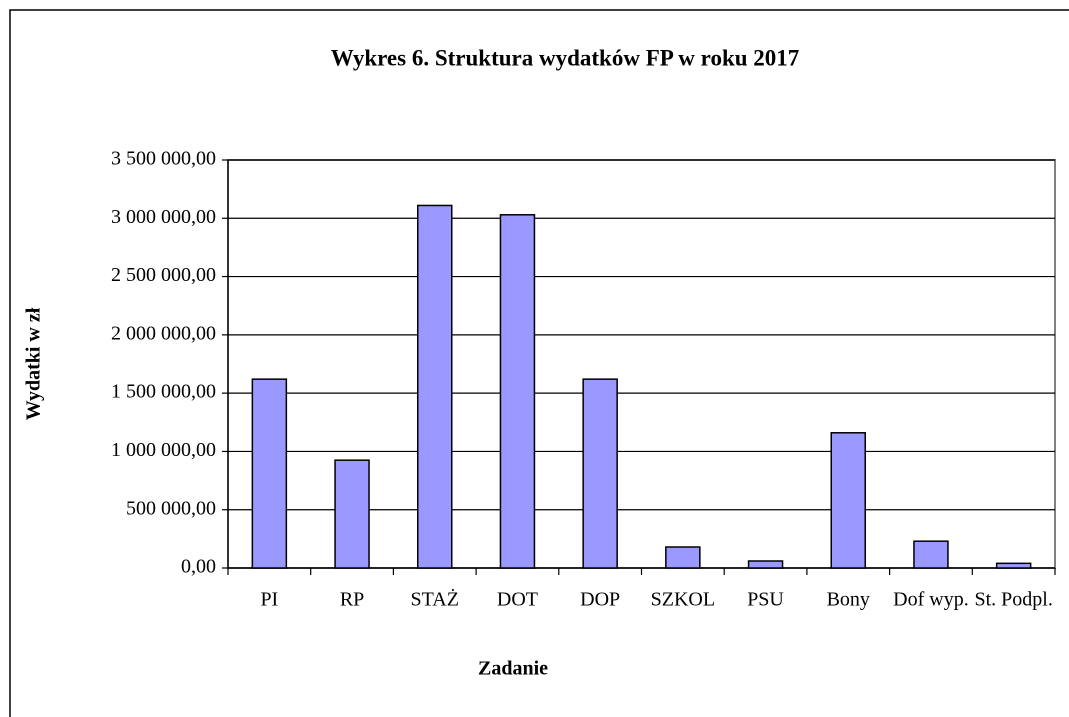 Image resolution: width=1069 pixels, height=717 pixels. What do you see at coordinates (163, 159) in the screenshot?
I see `y-tick-label: 3 500 000,00` at bounding box center [163, 159].